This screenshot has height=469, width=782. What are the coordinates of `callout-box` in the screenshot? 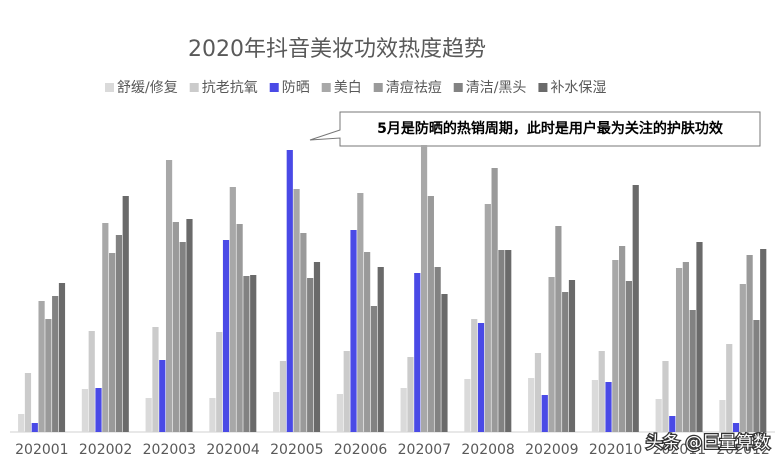 It's located at (535, 129).